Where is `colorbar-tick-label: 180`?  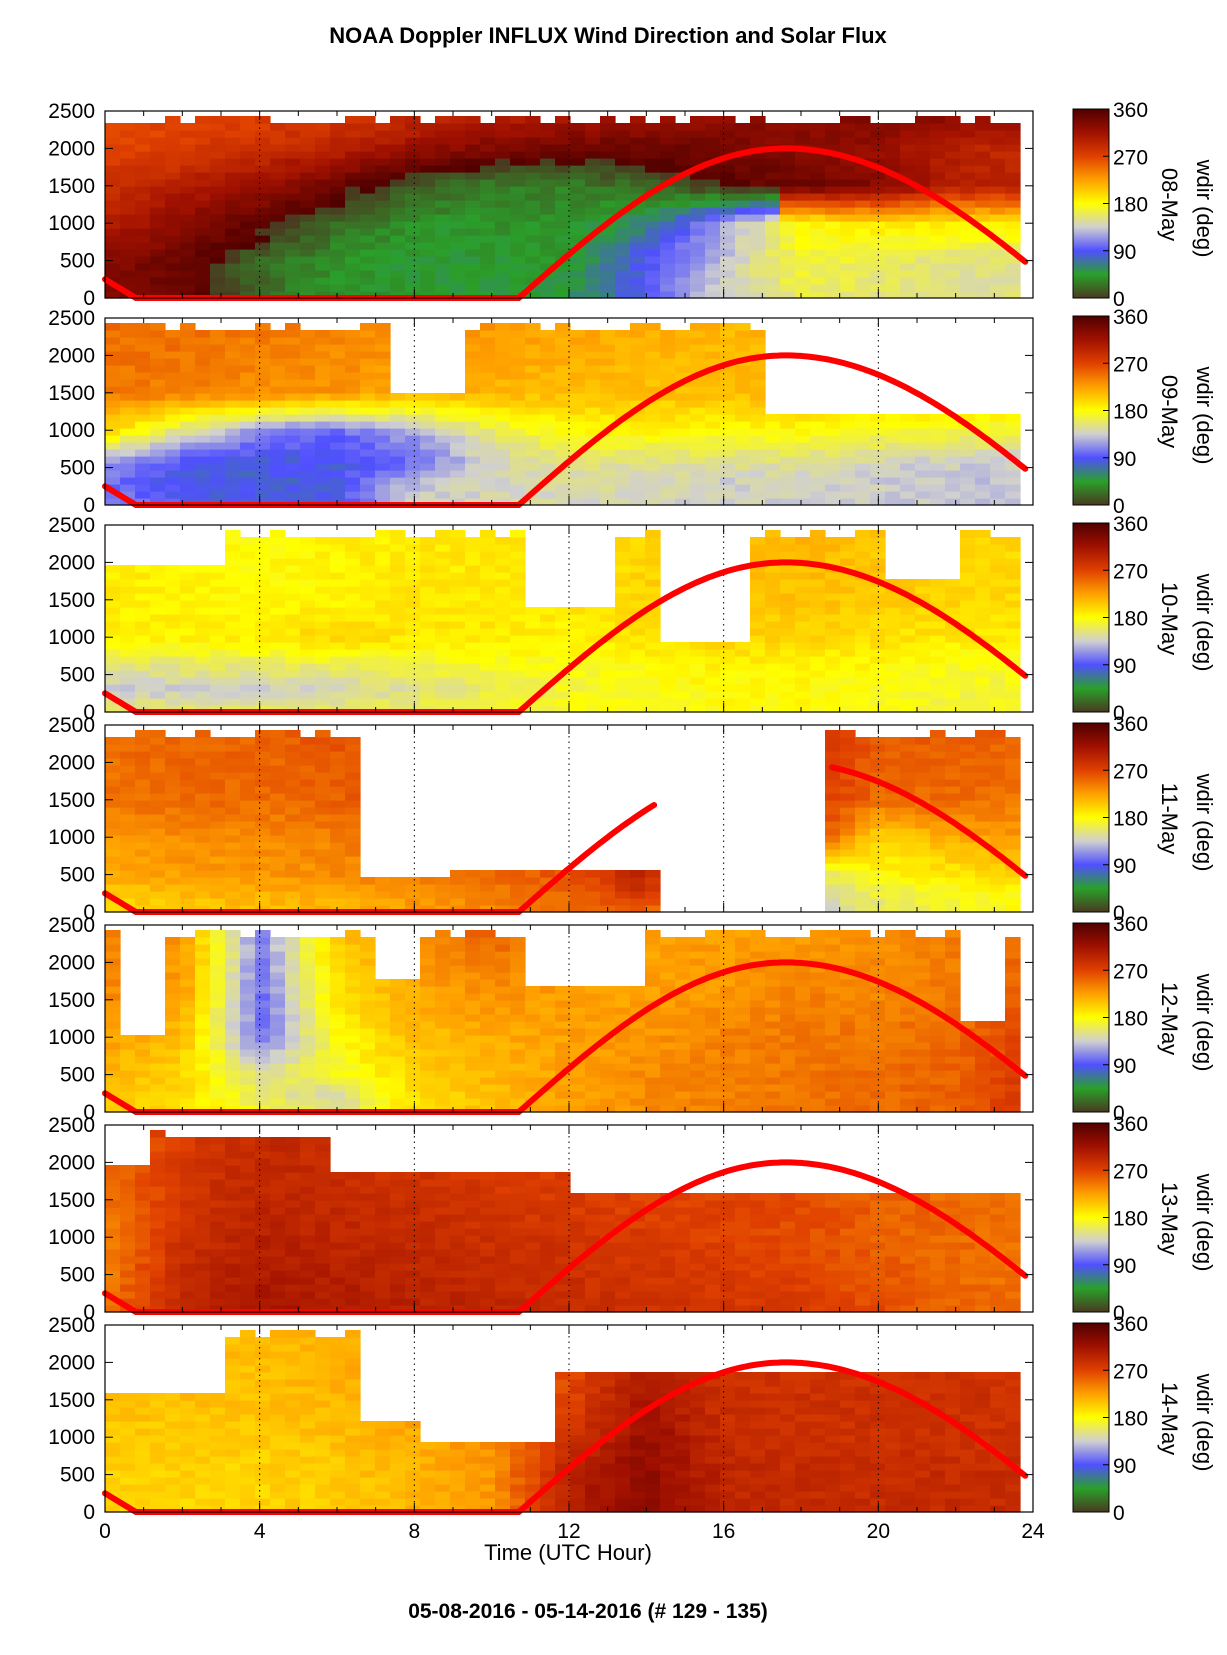
colorbar-tick-label: 180 is located at coordinates (1130, 412).